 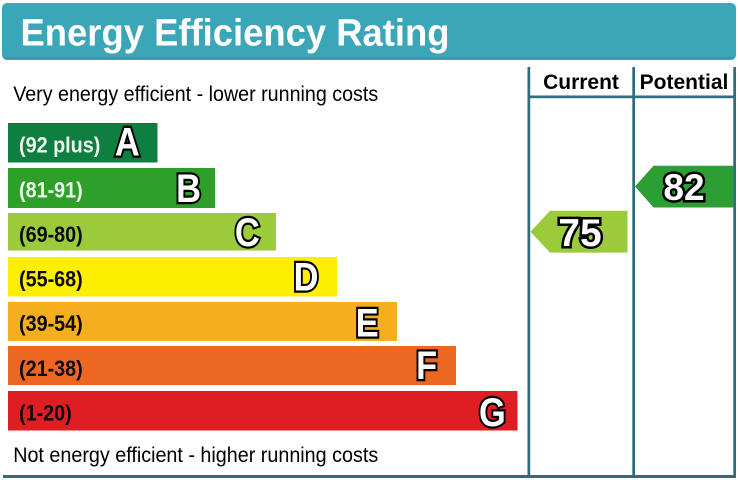 I want to click on svg-text: Current, so click(x=581, y=82).